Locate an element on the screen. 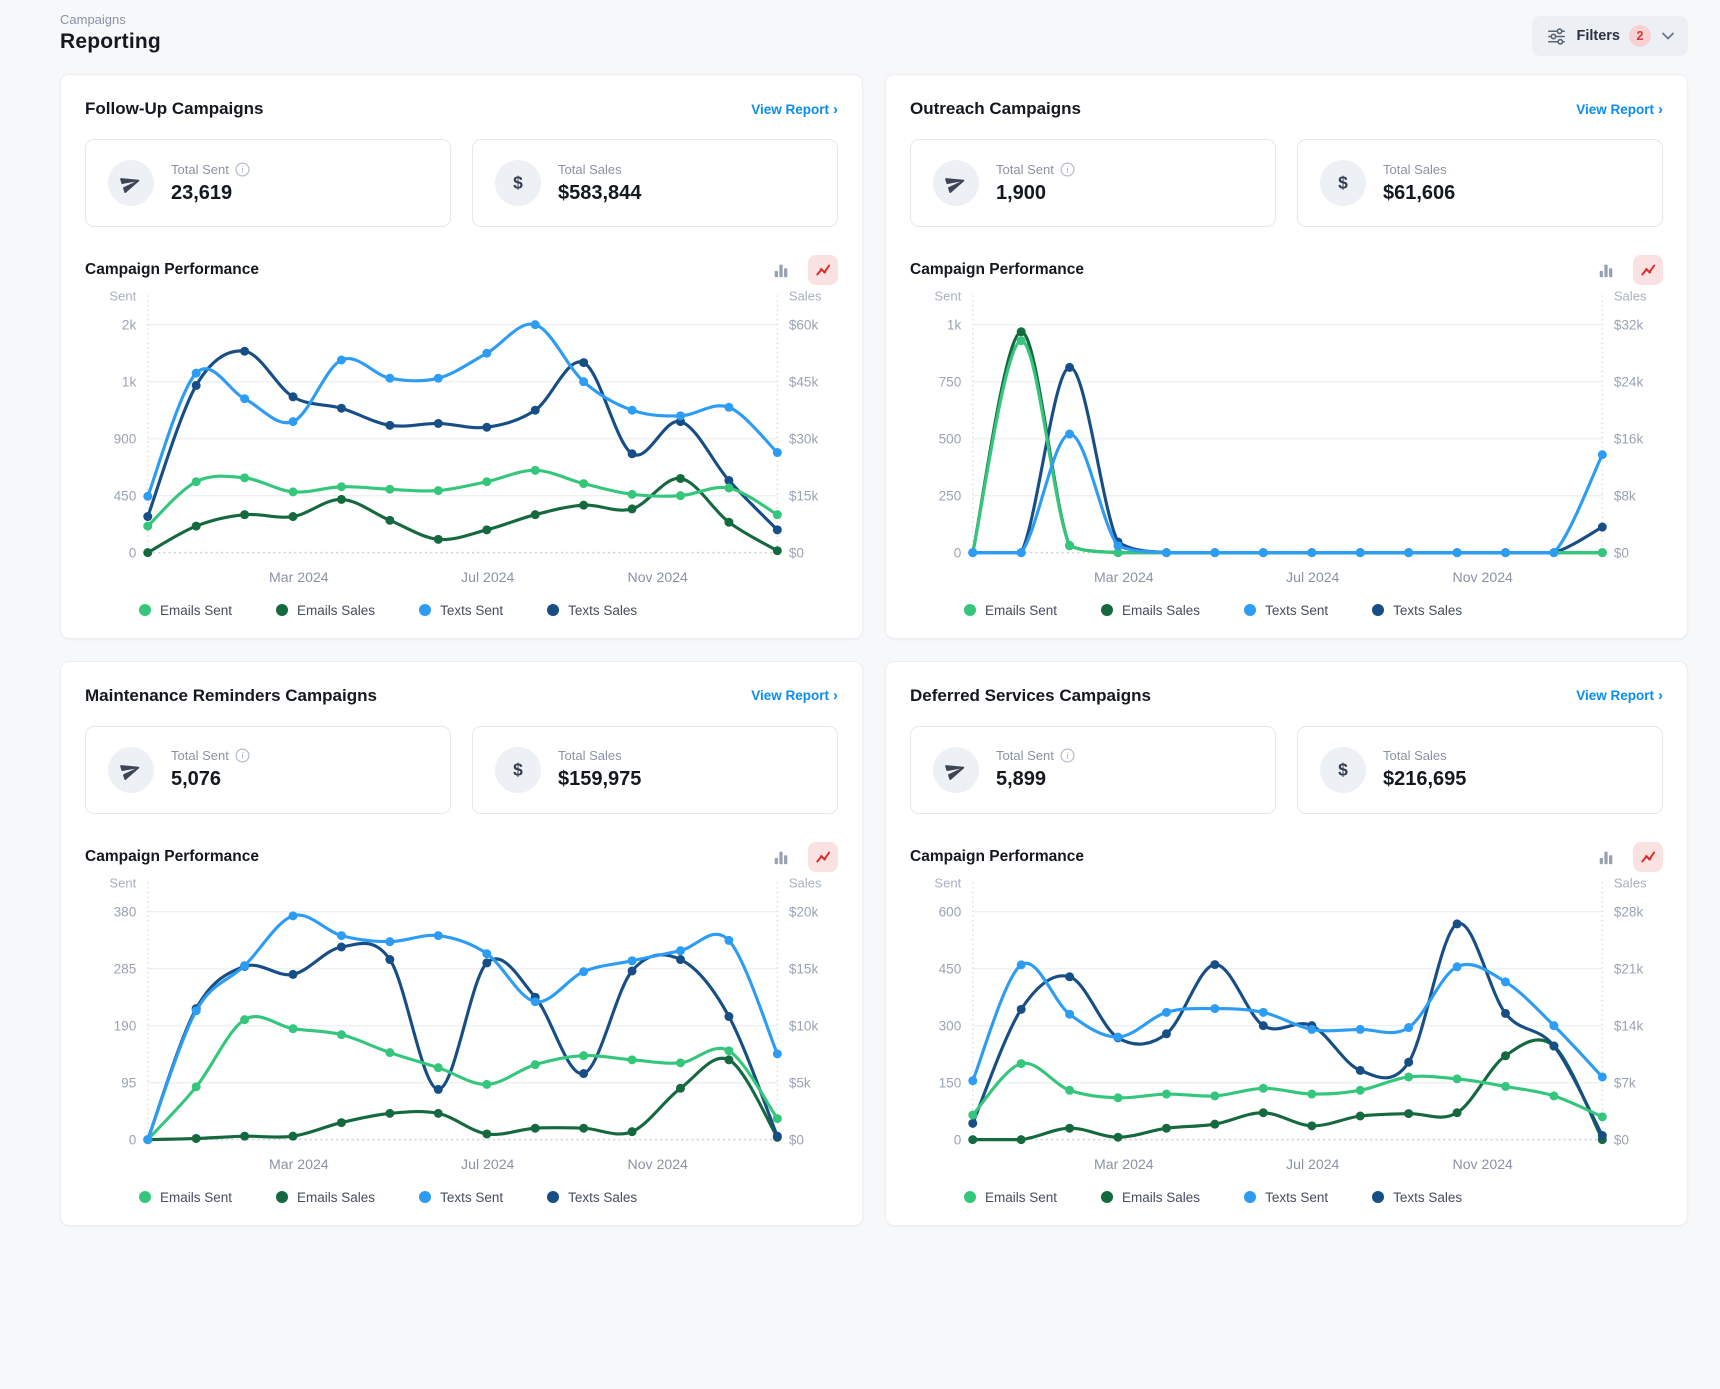 This screenshot has width=1720, height=1389. stat-value: 23,619 is located at coordinates (202, 192).